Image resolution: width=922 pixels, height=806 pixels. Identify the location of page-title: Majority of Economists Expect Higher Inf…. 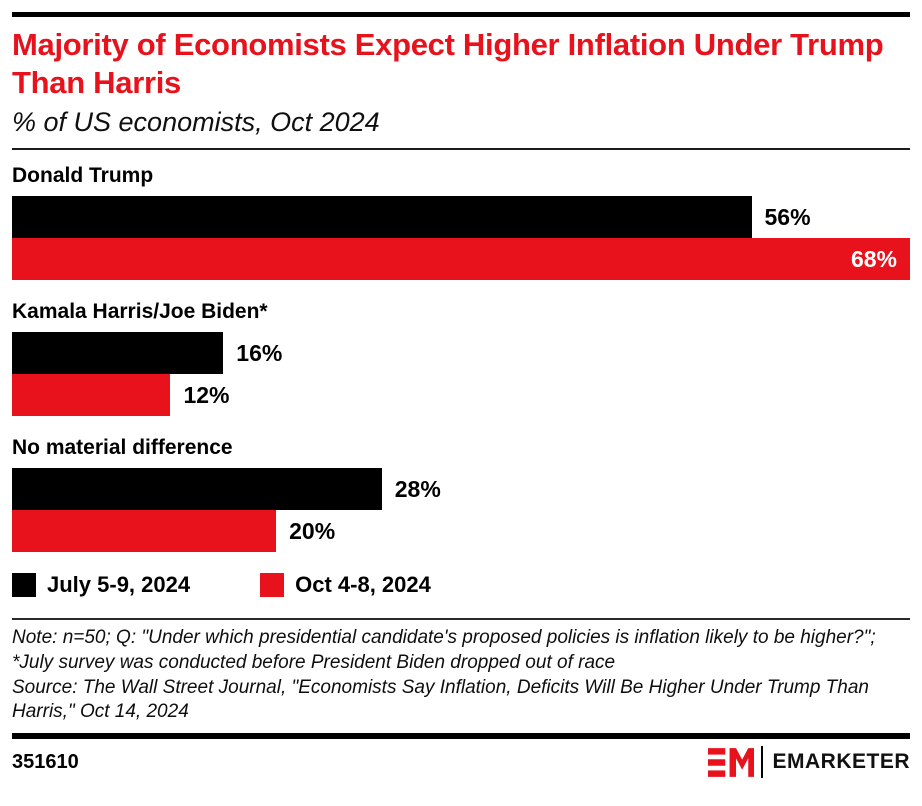
(448, 64).